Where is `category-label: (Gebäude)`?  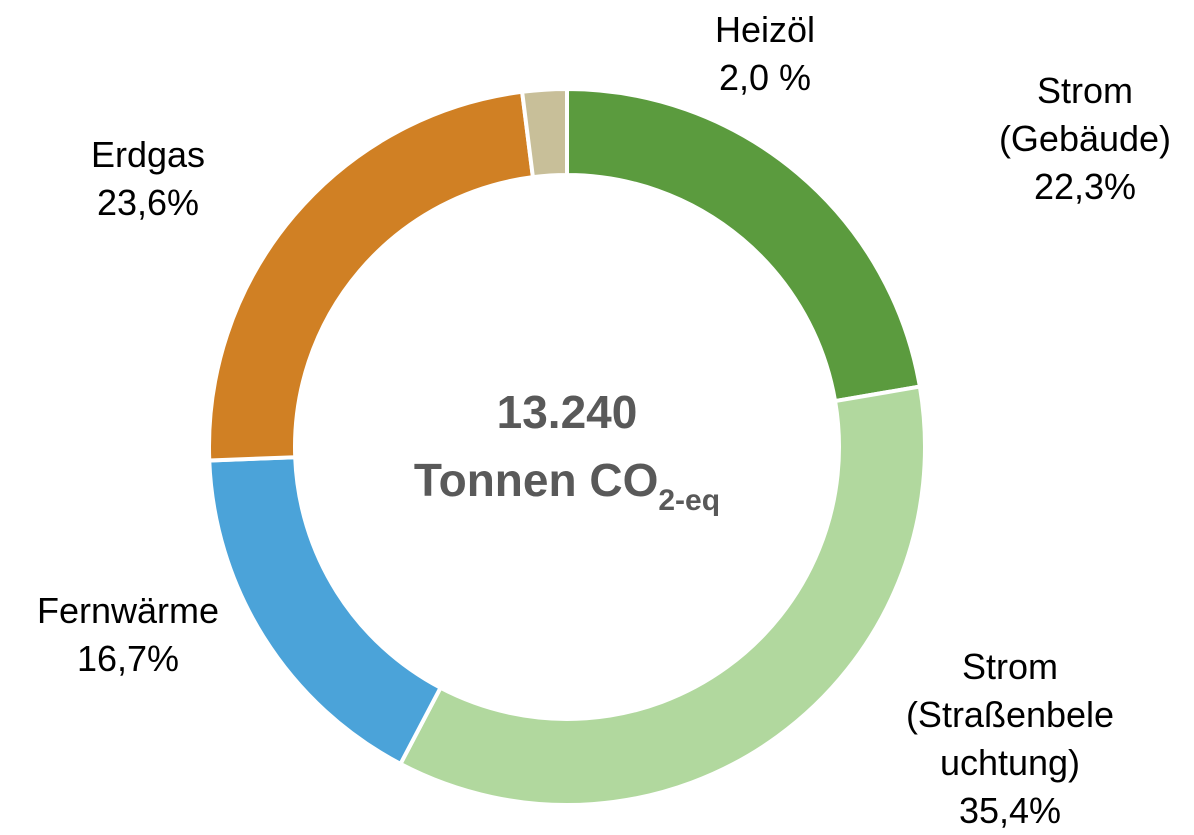
category-label: (Gebäude) is located at coordinates (1085, 138).